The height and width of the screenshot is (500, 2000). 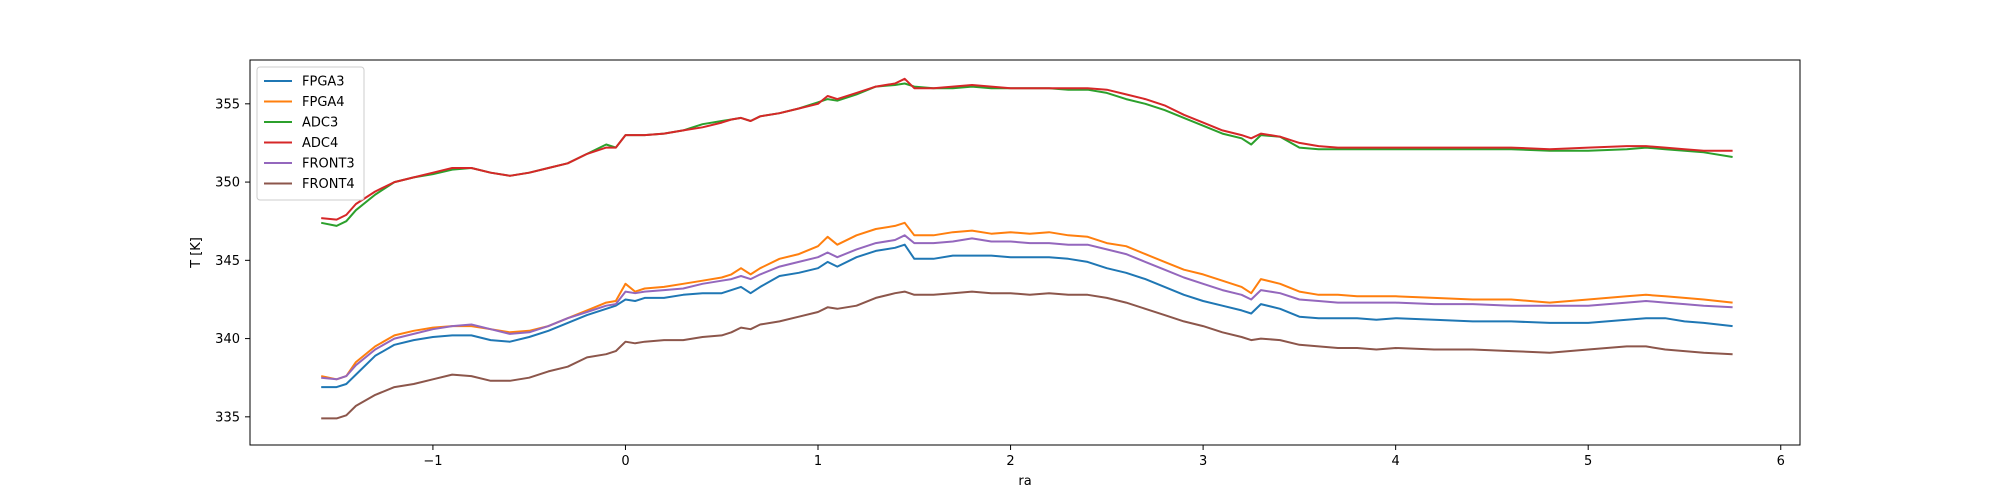 I want to click on x-tick-label: 5, so click(x=1588, y=461).